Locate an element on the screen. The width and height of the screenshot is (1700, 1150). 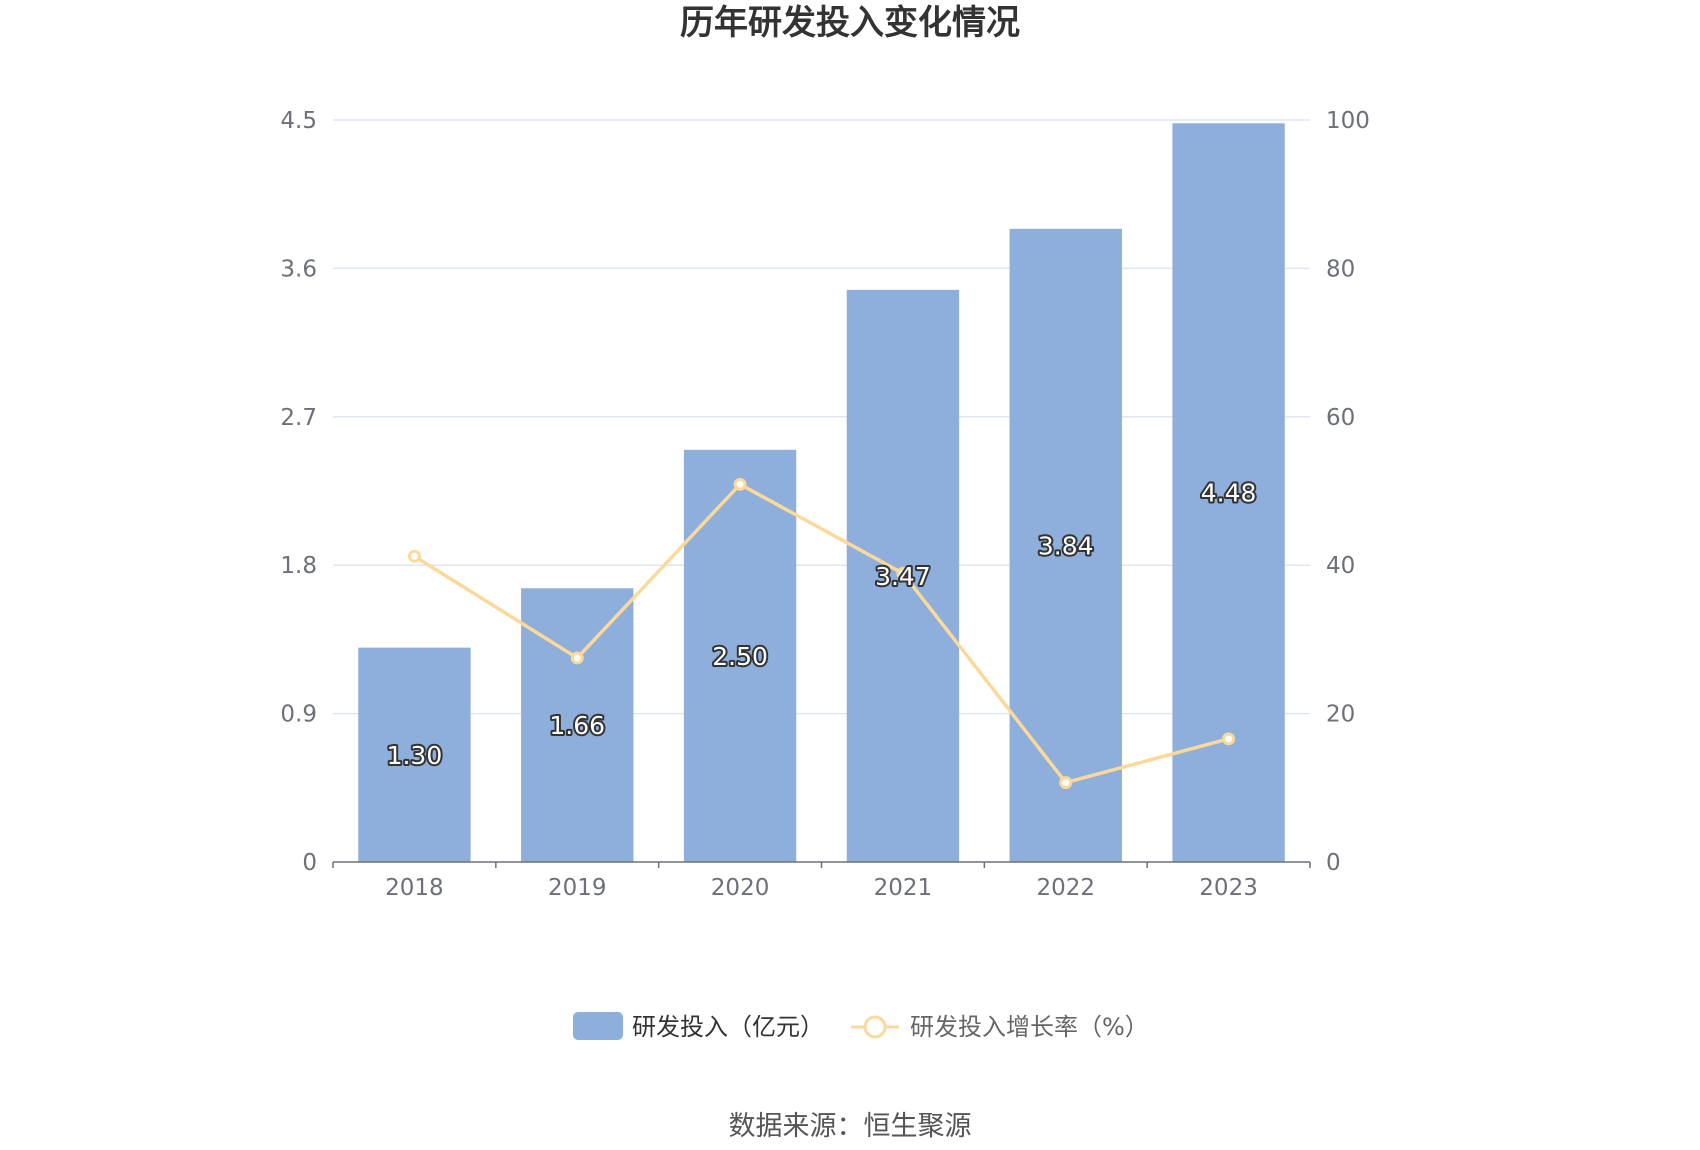
legend-item-line: 研发投入增长率（%） is located at coordinates (1000, 1027).